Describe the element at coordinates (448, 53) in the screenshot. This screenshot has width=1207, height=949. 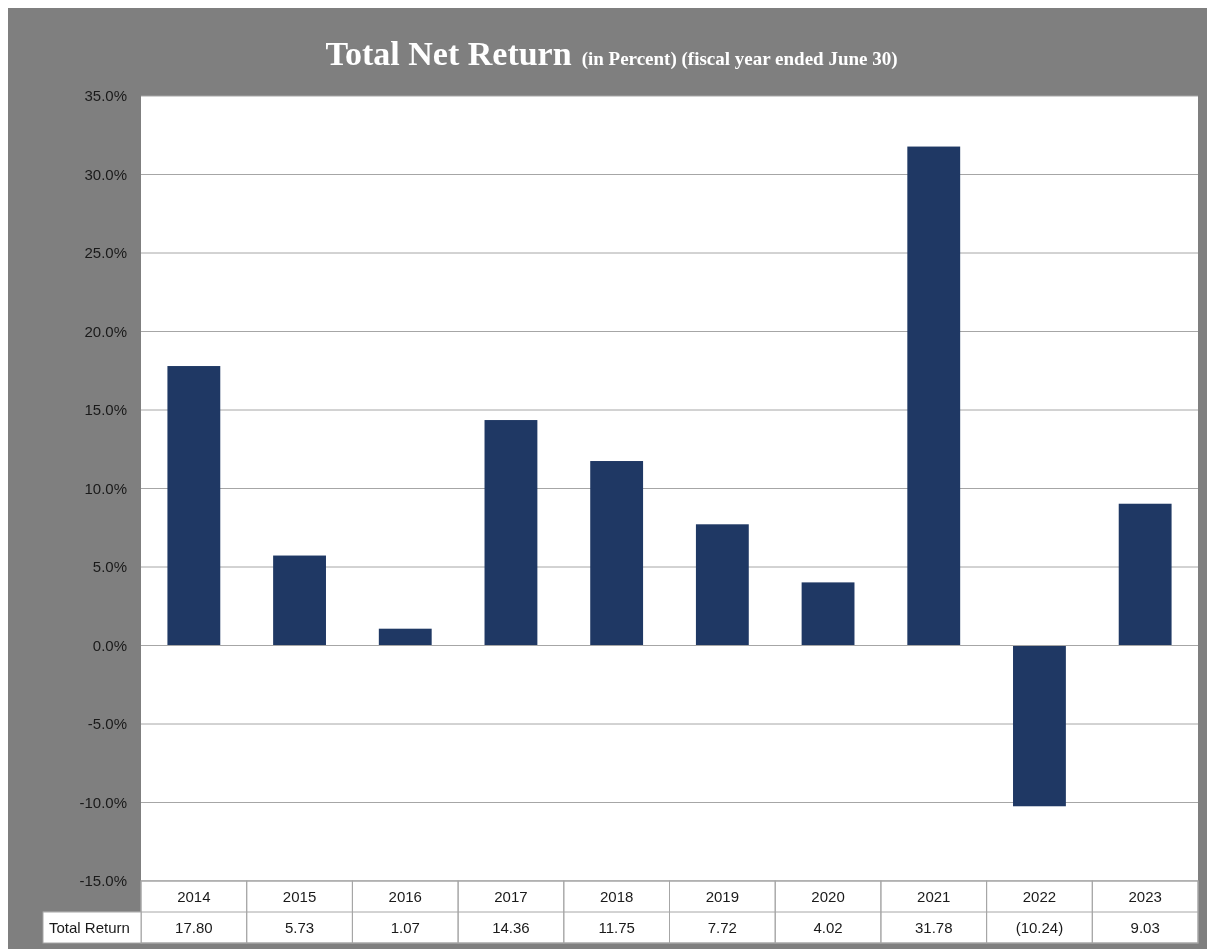
I see `chart-title: Total Net Return` at that location.